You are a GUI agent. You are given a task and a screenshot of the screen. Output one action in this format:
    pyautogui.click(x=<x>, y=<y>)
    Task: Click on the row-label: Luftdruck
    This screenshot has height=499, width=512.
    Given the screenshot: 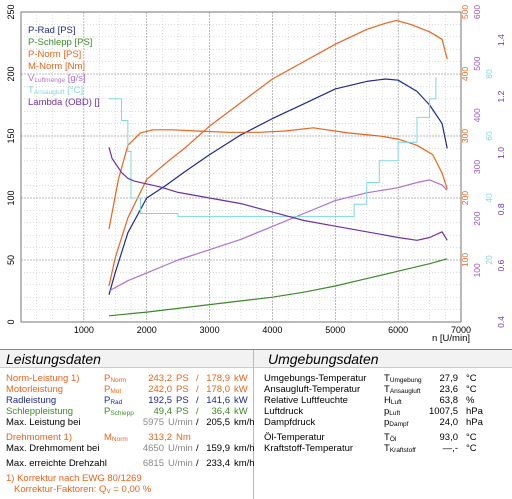 What is the action you would take?
    pyautogui.click(x=284, y=411)
    